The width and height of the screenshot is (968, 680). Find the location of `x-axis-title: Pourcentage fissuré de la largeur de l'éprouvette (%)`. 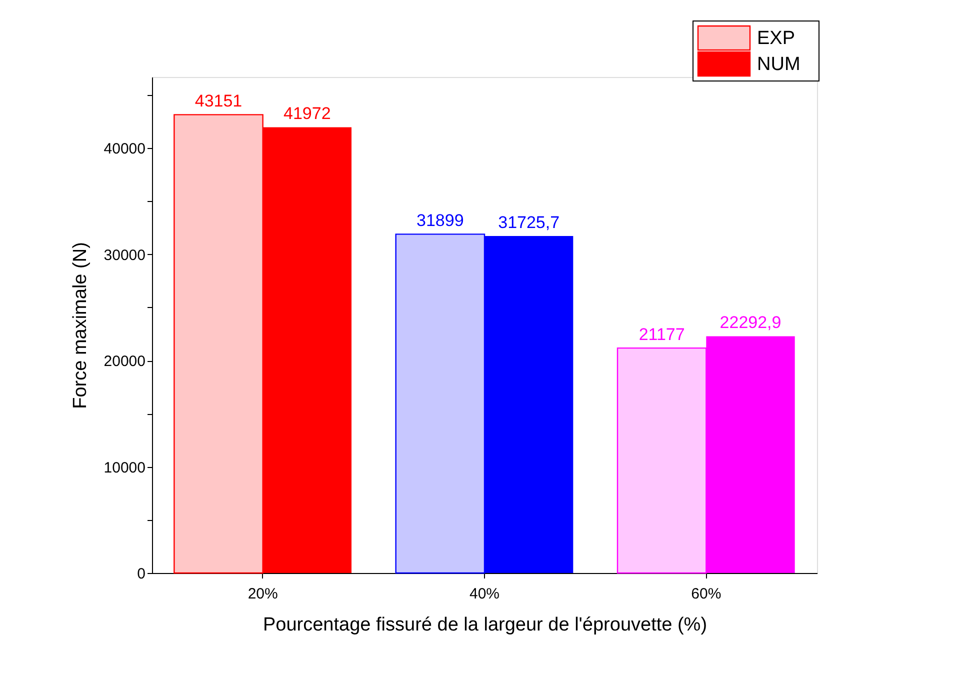

x-axis-title: Pourcentage fissuré de la largeur de l'éprouvette (%) is located at coordinates (485, 625).